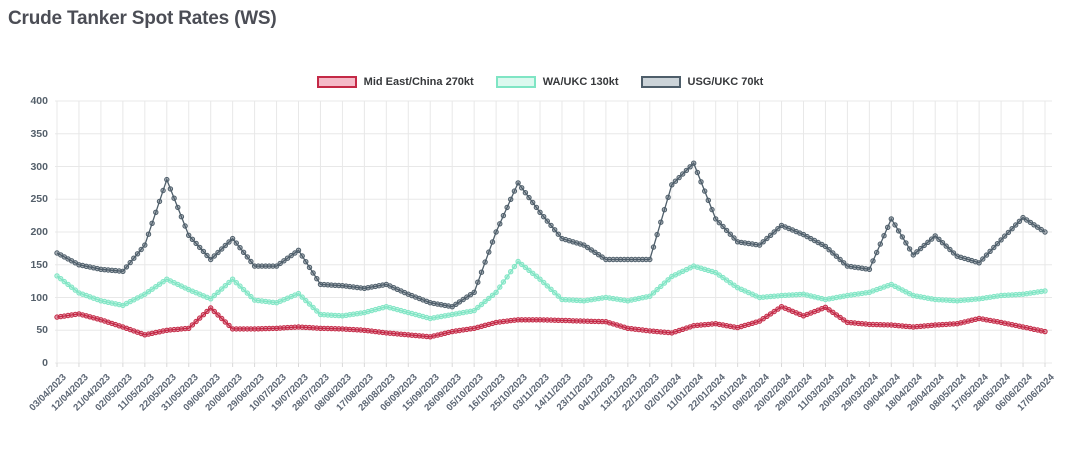  I want to click on legend-swatch, so click(660, 82).